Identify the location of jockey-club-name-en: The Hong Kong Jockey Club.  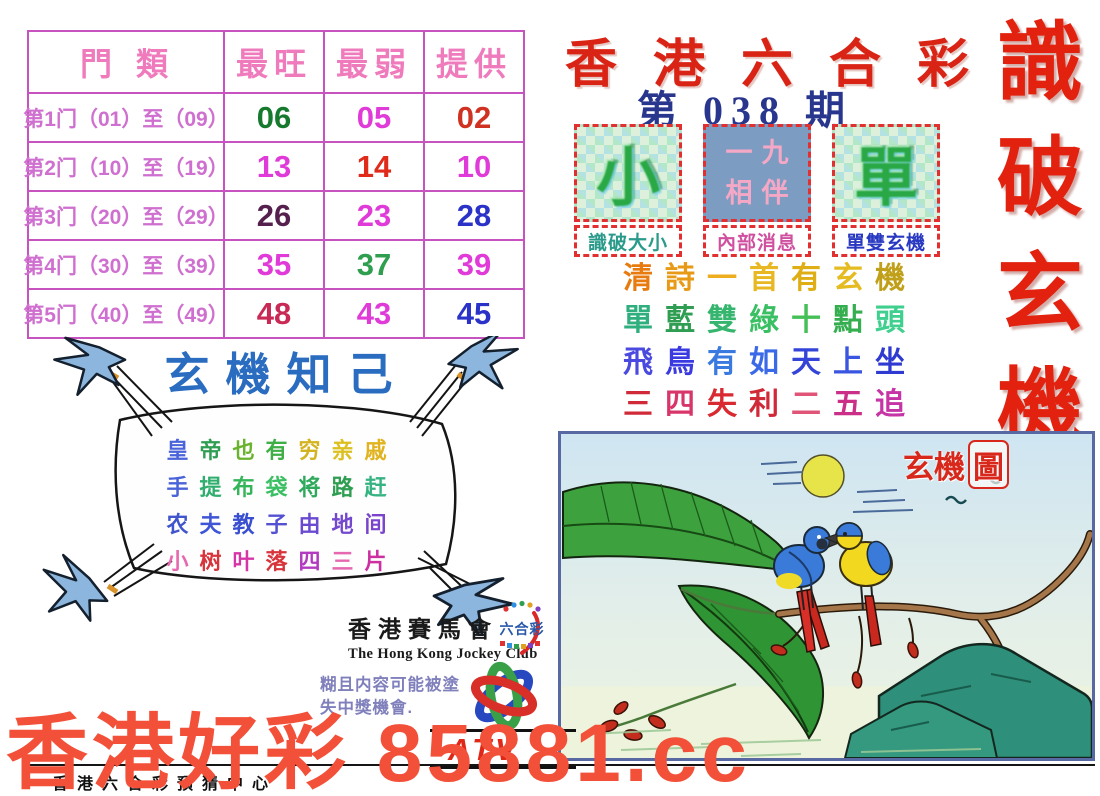
(443, 654).